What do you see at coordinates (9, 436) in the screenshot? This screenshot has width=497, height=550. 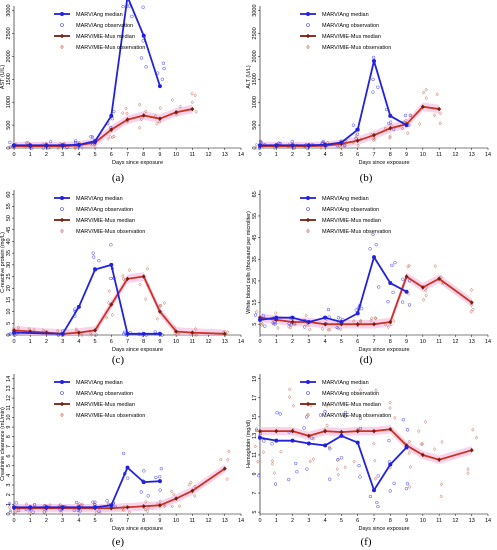 I see `y-tick-label: 8` at bounding box center [9, 436].